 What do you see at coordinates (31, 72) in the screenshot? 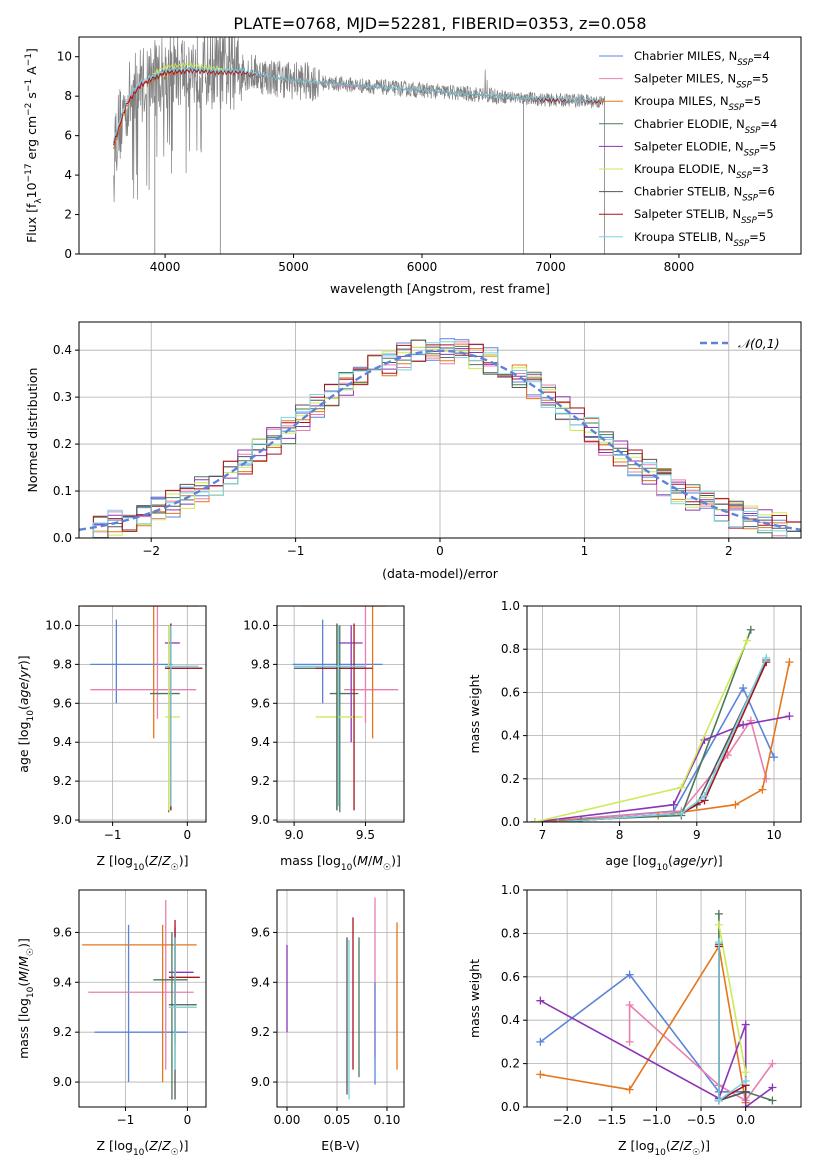
I see `axis-label-part: A` at bounding box center [31, 72].